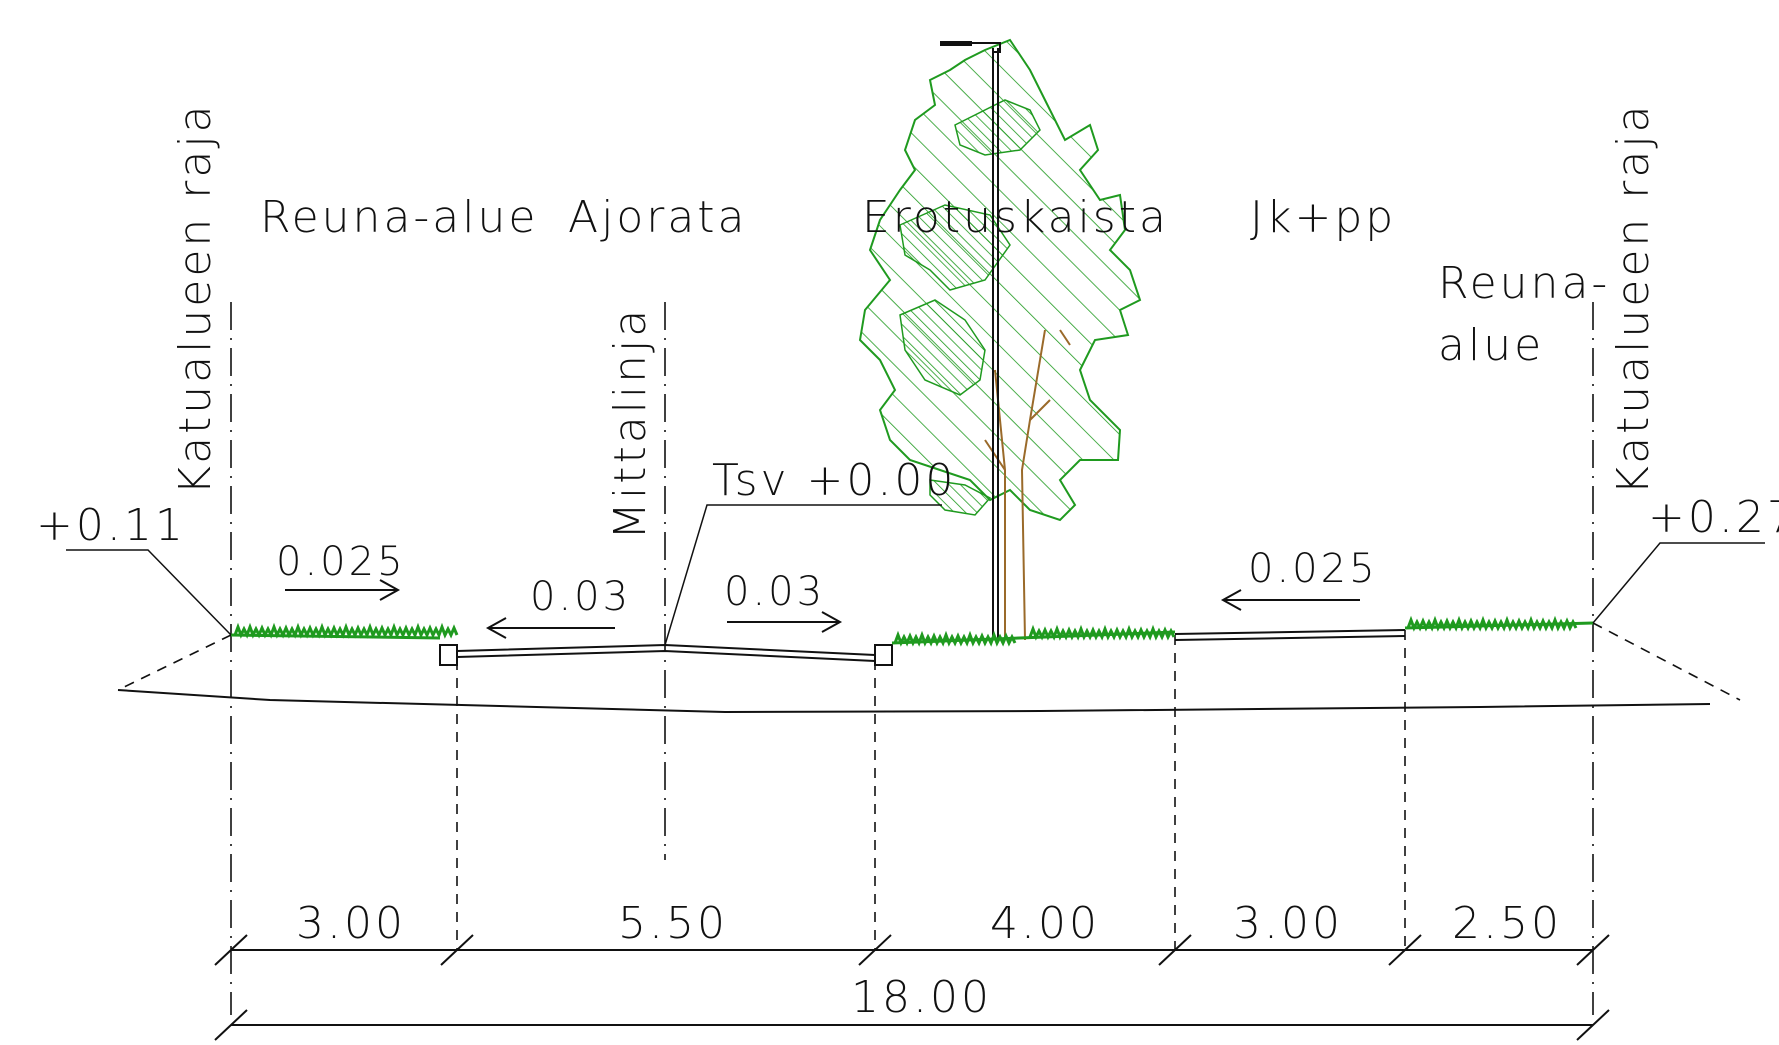 This screenshot has height=1045, width=1779. What do you see at coordinates (580, 597) in the screenshot?
I see `slope-label-carriageway-left: 0.03` at bounding box center [580, 597].